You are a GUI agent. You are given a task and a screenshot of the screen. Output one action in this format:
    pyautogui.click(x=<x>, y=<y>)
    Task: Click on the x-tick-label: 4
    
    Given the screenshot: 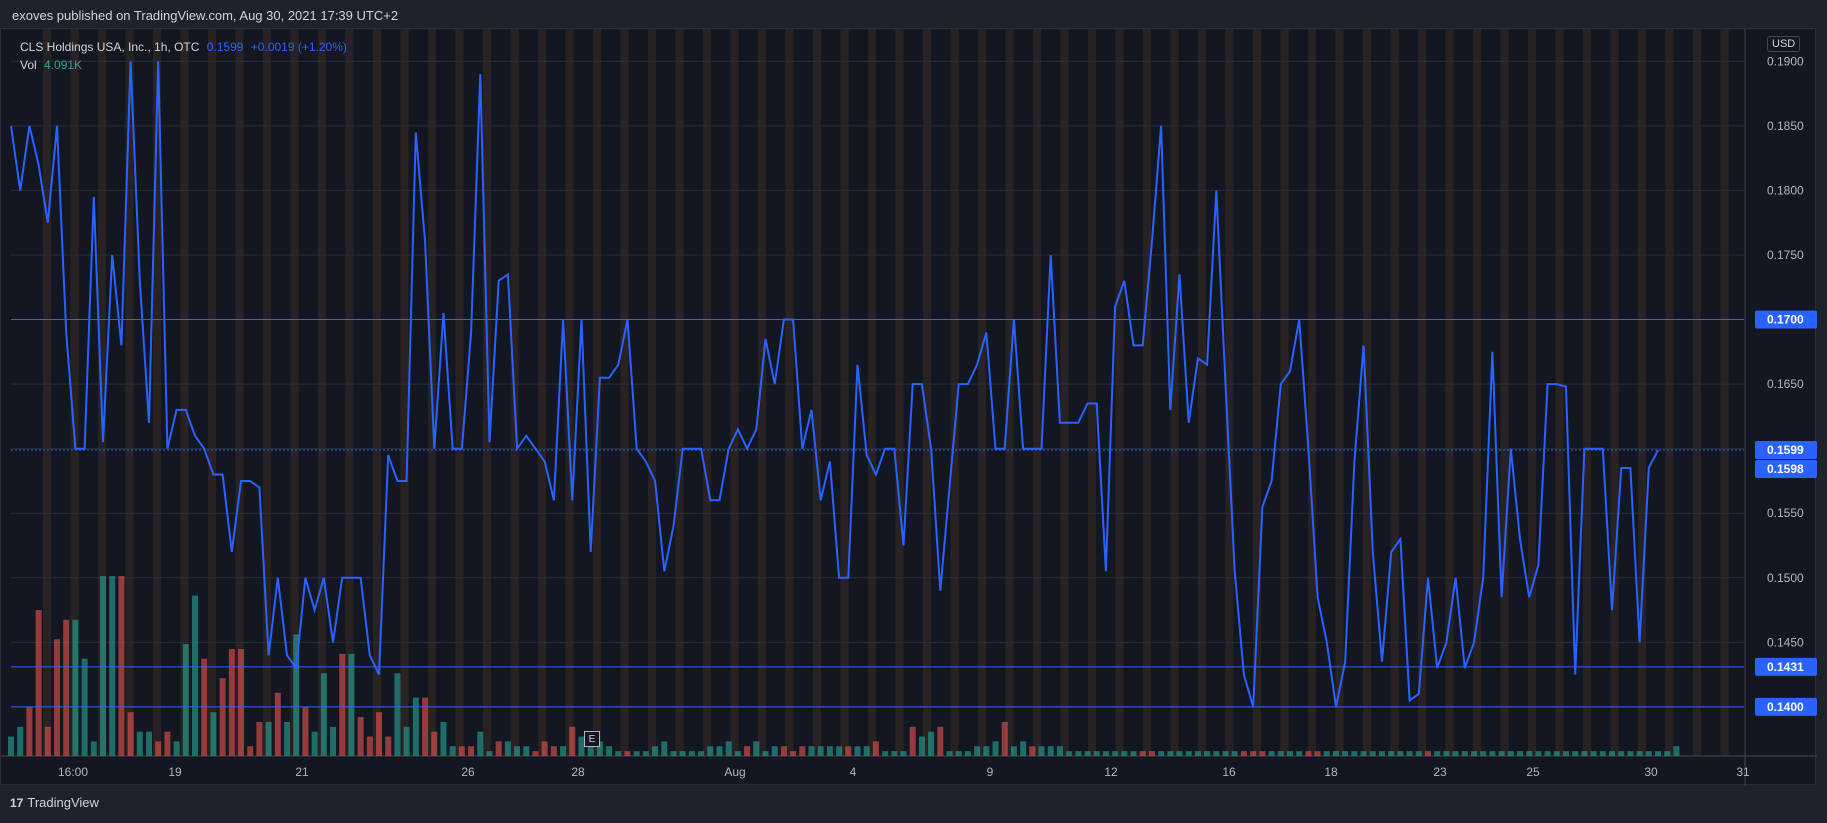 What is the action you would take?
    pyautogui.click(x=853, y=772)
    